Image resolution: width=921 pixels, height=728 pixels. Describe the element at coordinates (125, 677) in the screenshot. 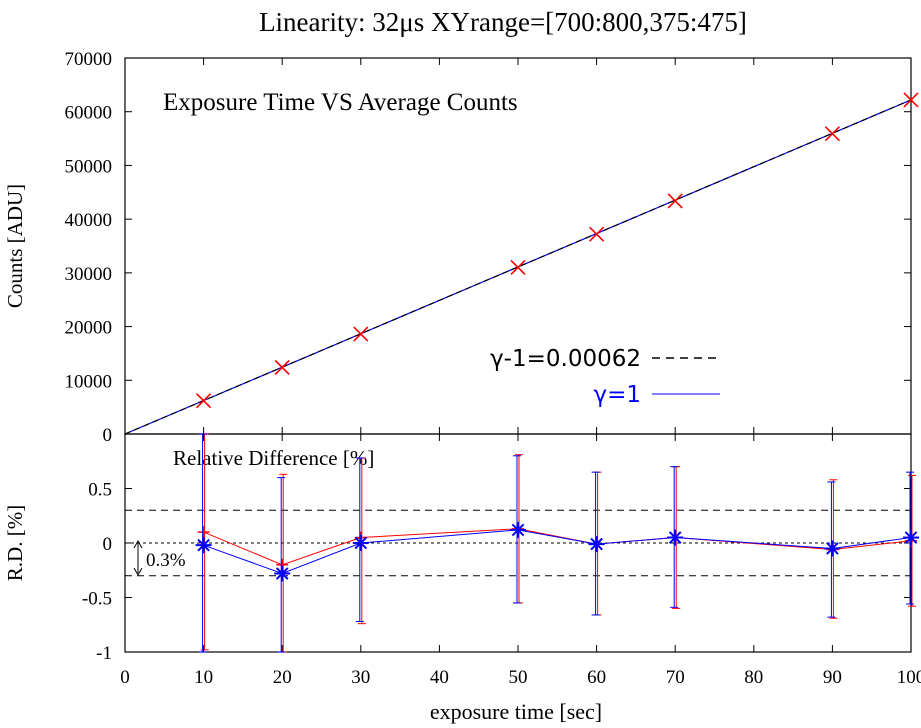

I see `x-tick-label: 0` at that location.